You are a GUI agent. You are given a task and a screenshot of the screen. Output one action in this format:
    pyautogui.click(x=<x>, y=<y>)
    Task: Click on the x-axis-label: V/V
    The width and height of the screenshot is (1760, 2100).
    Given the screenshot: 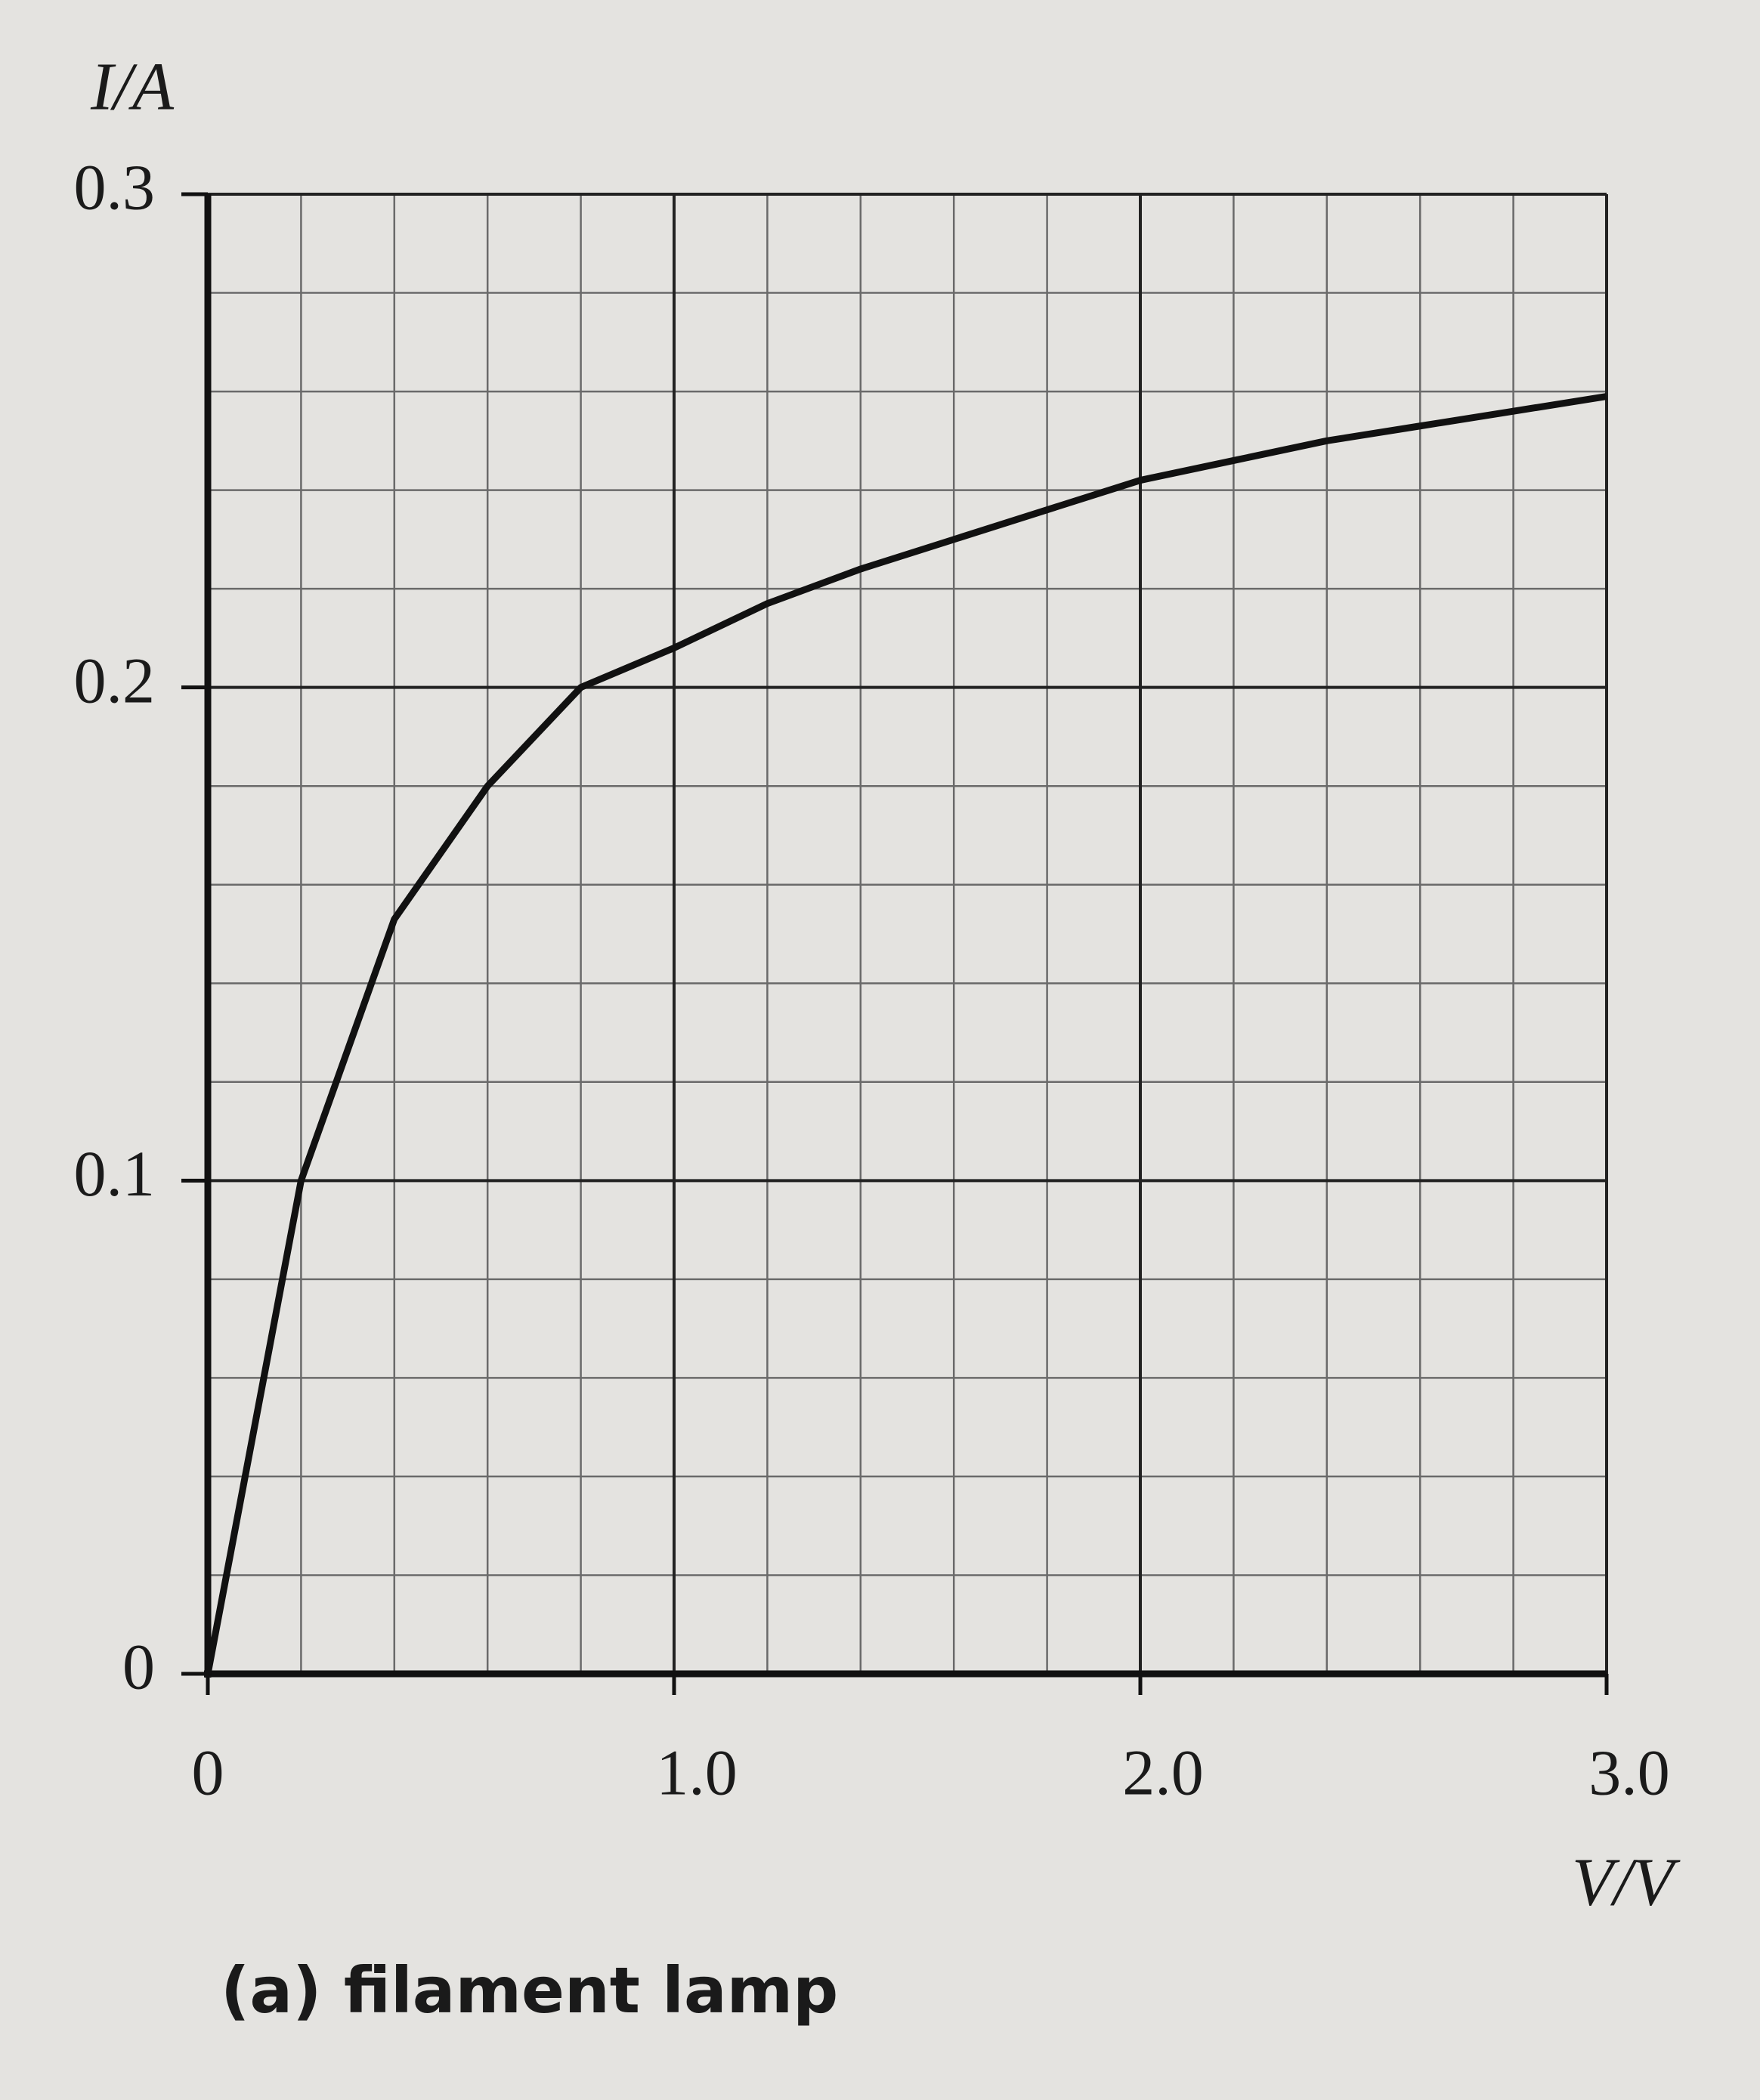 What is the action you would take?
    pyautogui.click(x=1626, y=1882)
    